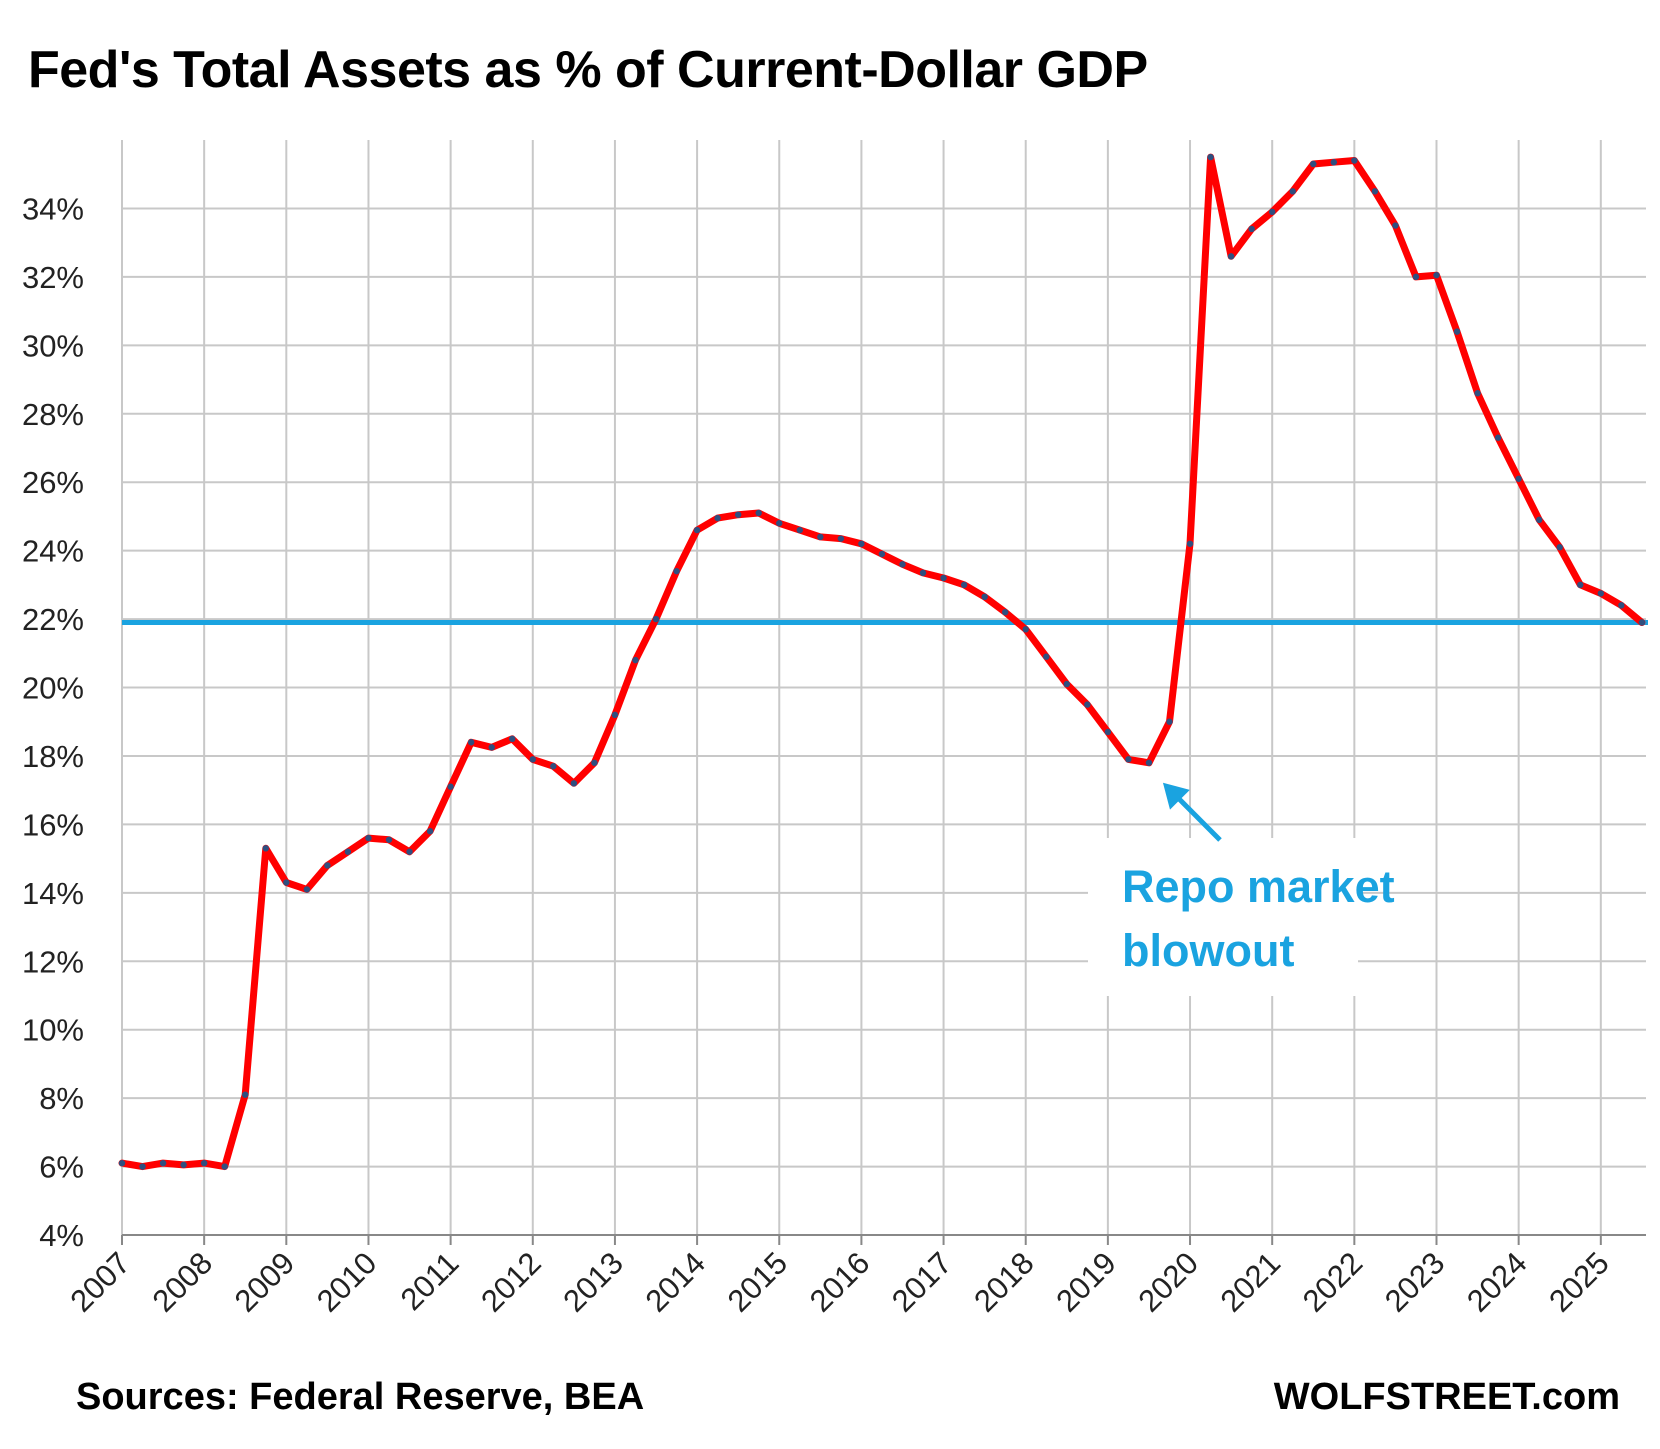  I want to click on y-tick-label: 26%, so click(53, 482).